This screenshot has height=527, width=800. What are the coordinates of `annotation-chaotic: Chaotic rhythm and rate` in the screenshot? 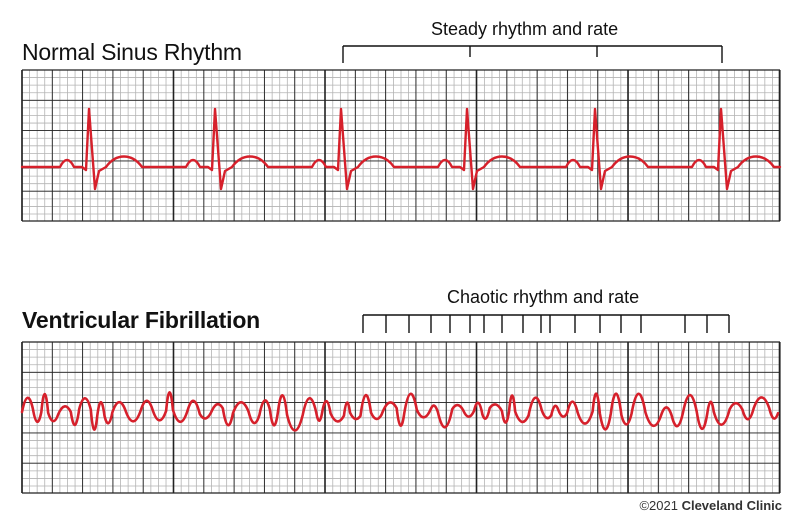 It's located at (543, 297).